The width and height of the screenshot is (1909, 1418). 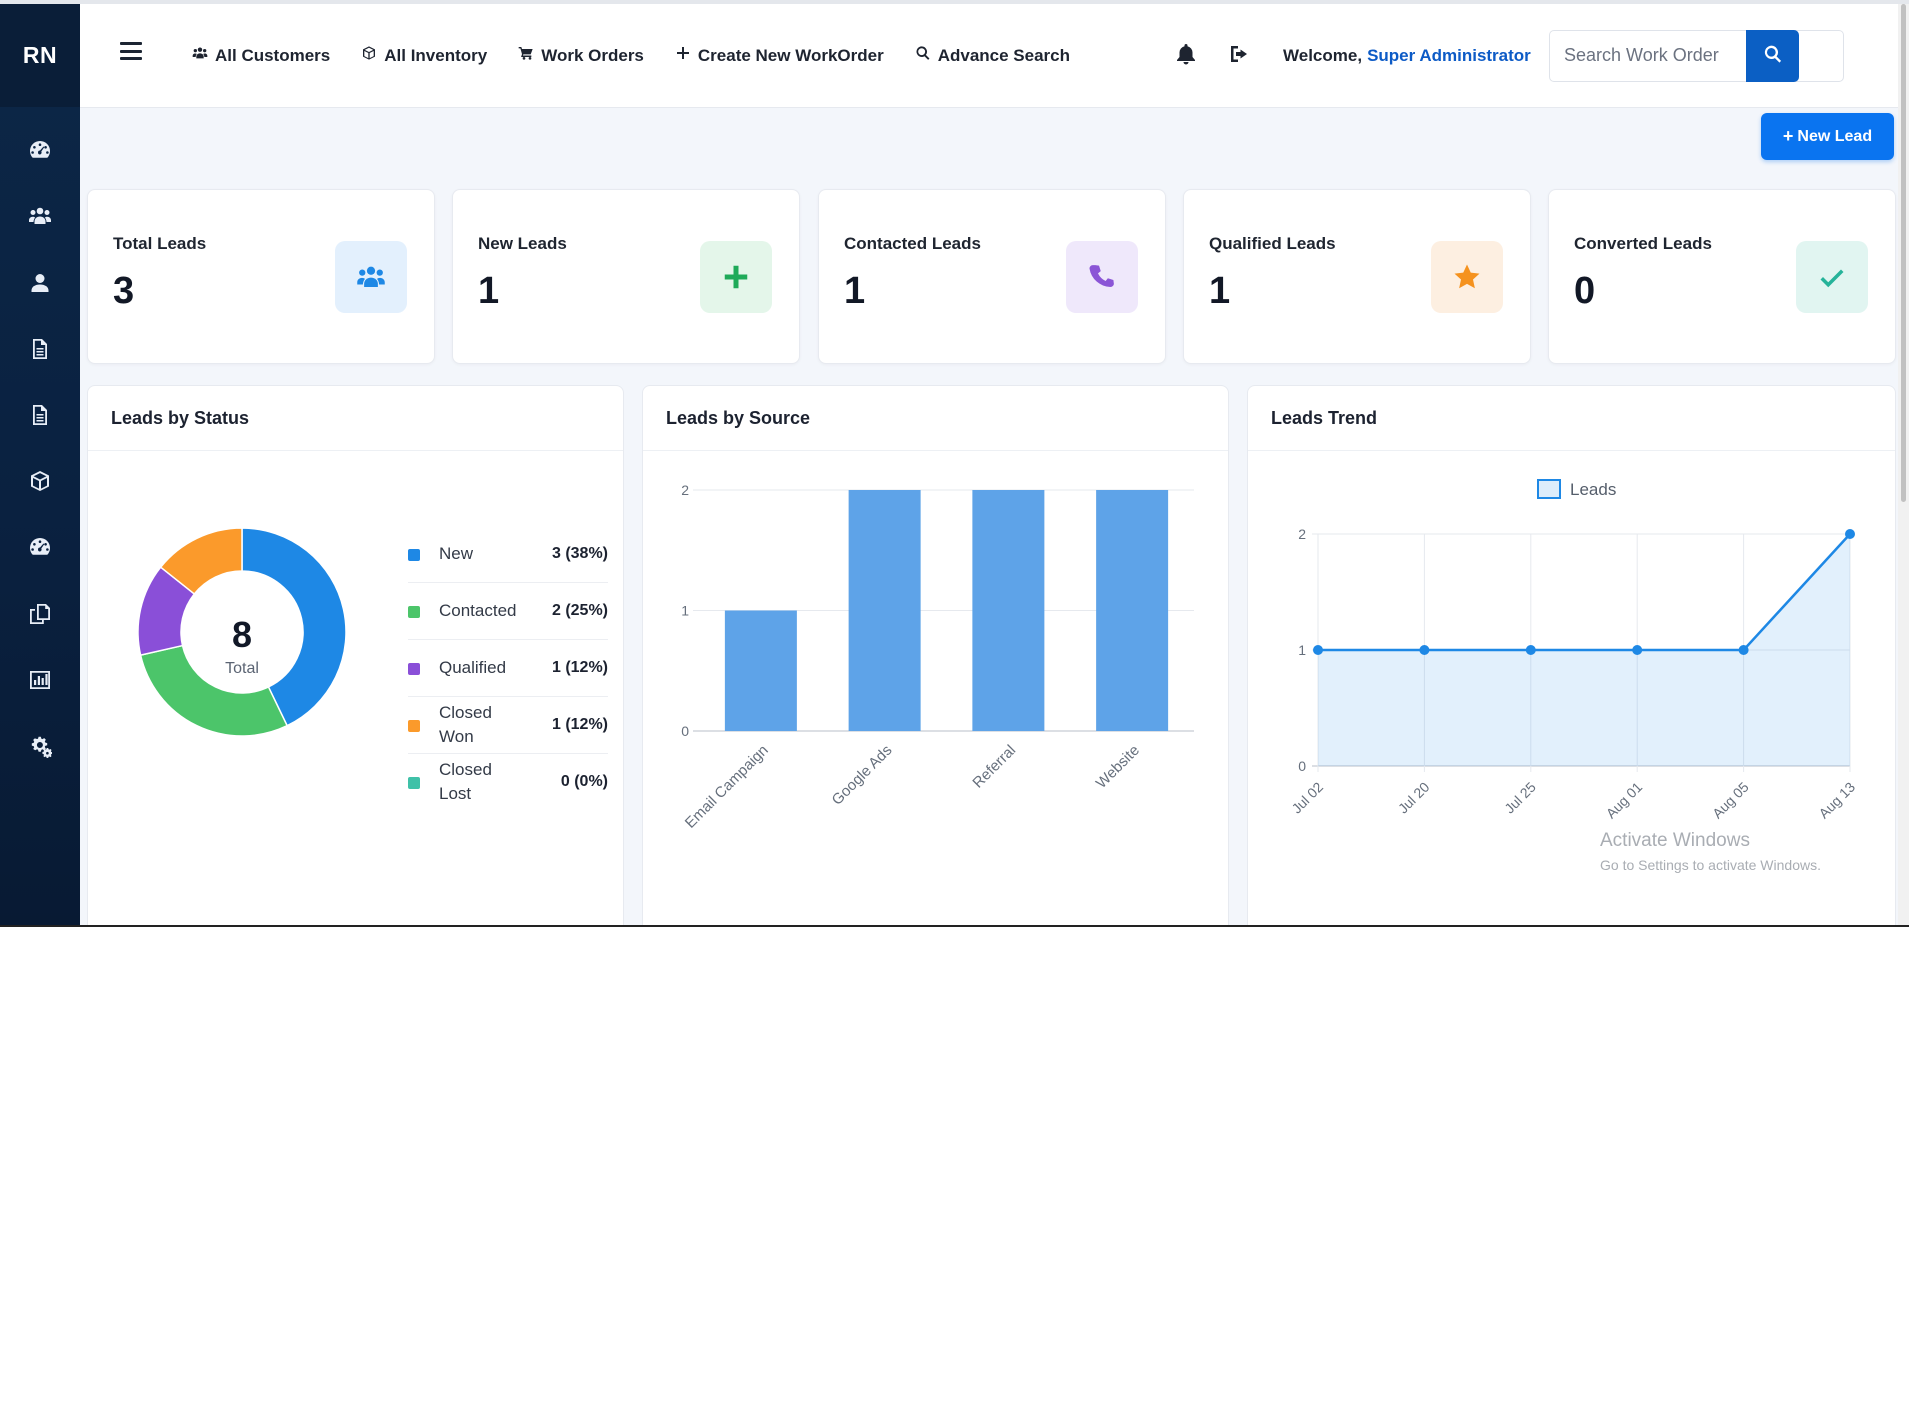 I want to click on legend-label: Leads, so click(x=1593, y=489).